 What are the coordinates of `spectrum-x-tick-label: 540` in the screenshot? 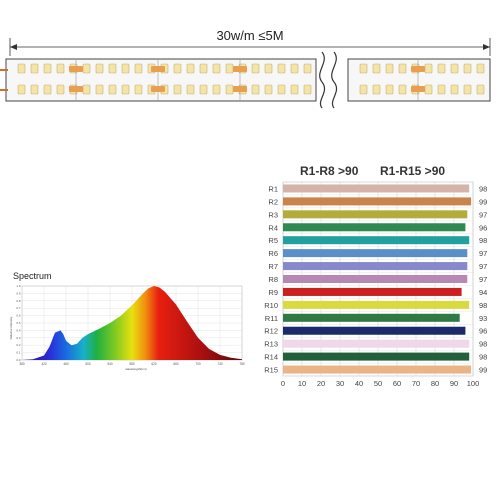 It's located at (110, 364).